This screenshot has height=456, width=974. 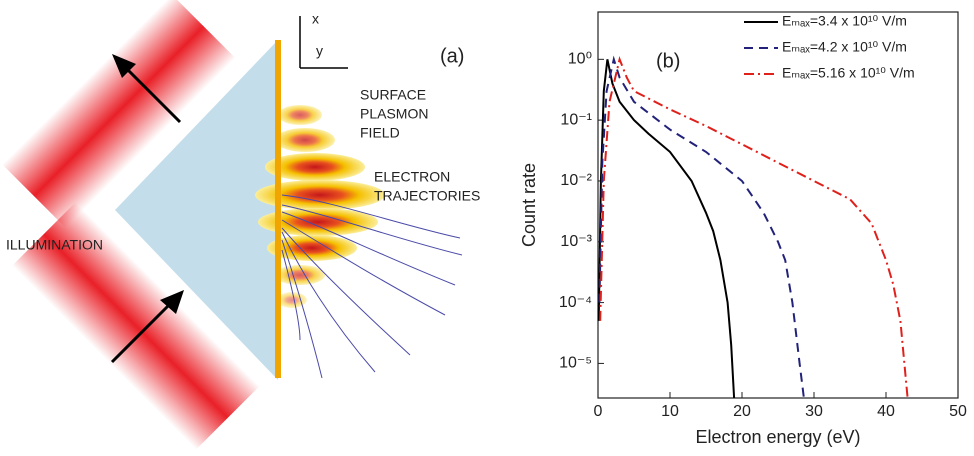 What do you see at coordinates (452, 56) in the screenshot?
I see `panel-label: (a)` at bounding box center [452, 56].